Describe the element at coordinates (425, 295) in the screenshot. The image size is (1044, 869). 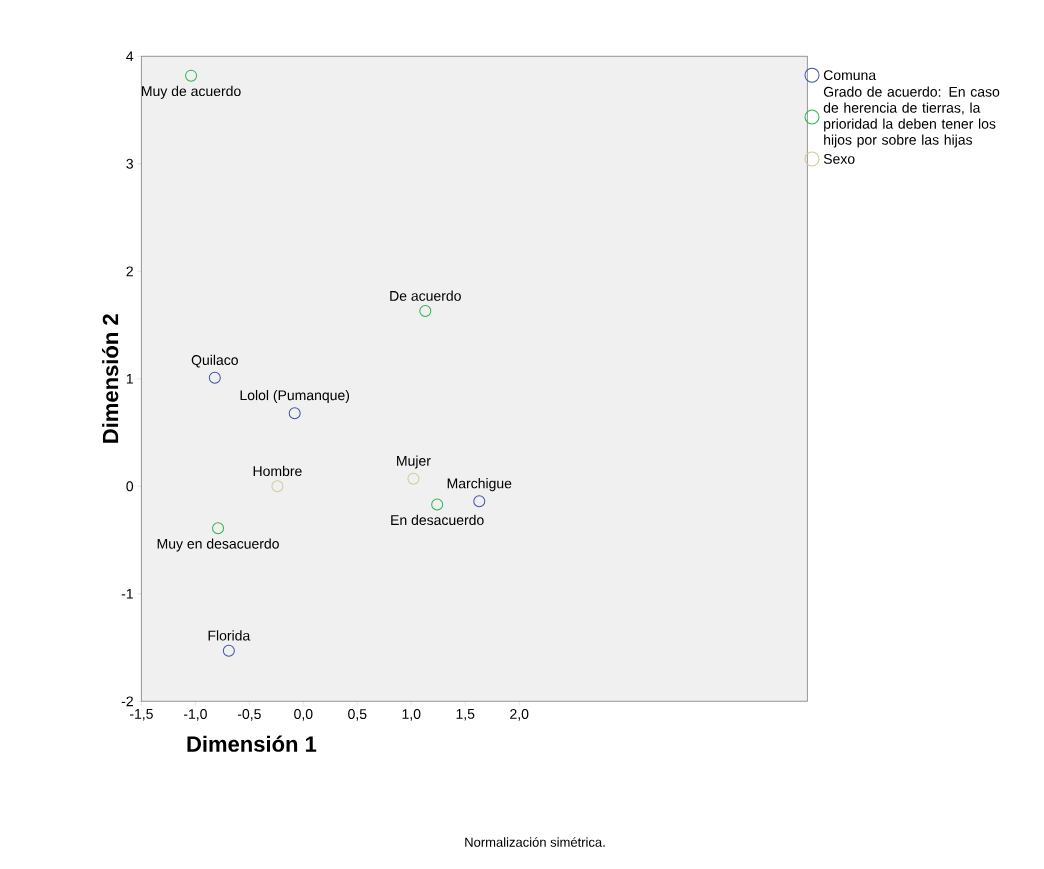
I see `data-label: De acuerdo` at that location.